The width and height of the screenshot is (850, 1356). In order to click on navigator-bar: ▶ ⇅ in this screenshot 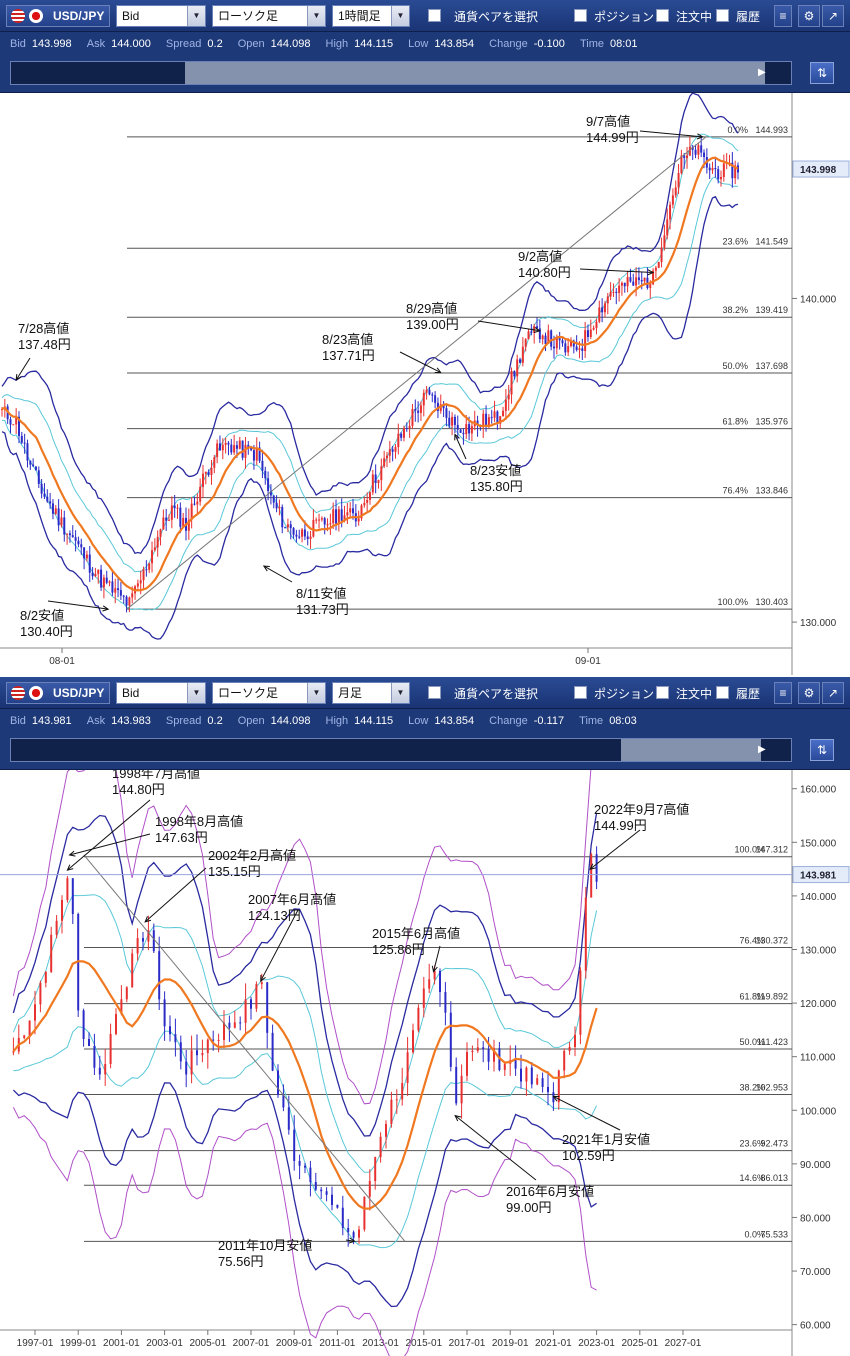, I will do `click(425, 751)`.